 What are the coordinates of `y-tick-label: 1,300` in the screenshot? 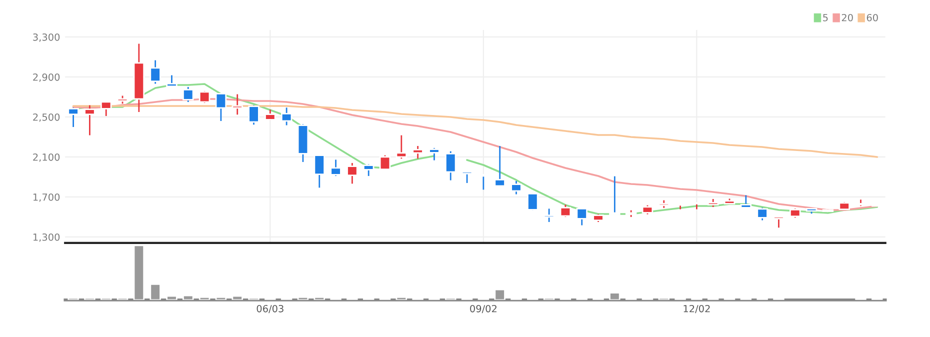 It's located at (46, 237).